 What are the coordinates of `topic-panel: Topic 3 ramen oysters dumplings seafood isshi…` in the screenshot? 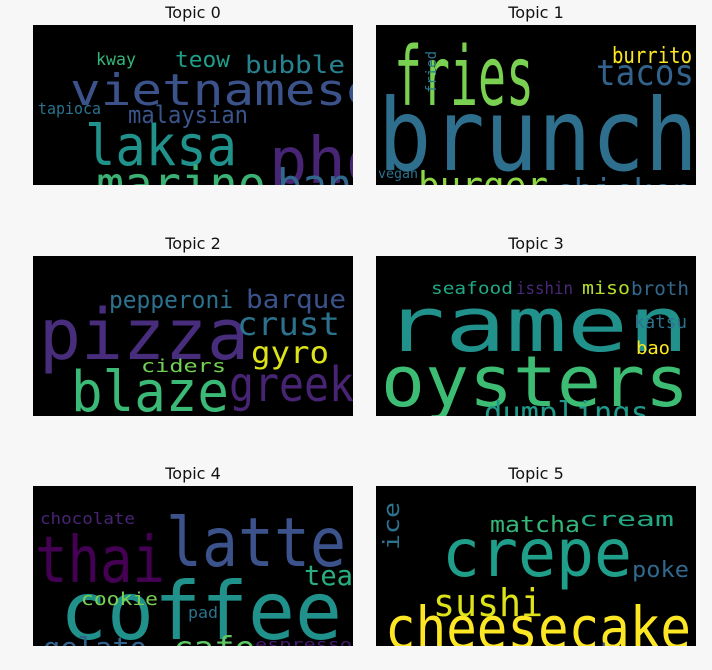 It's located at (536, 325).